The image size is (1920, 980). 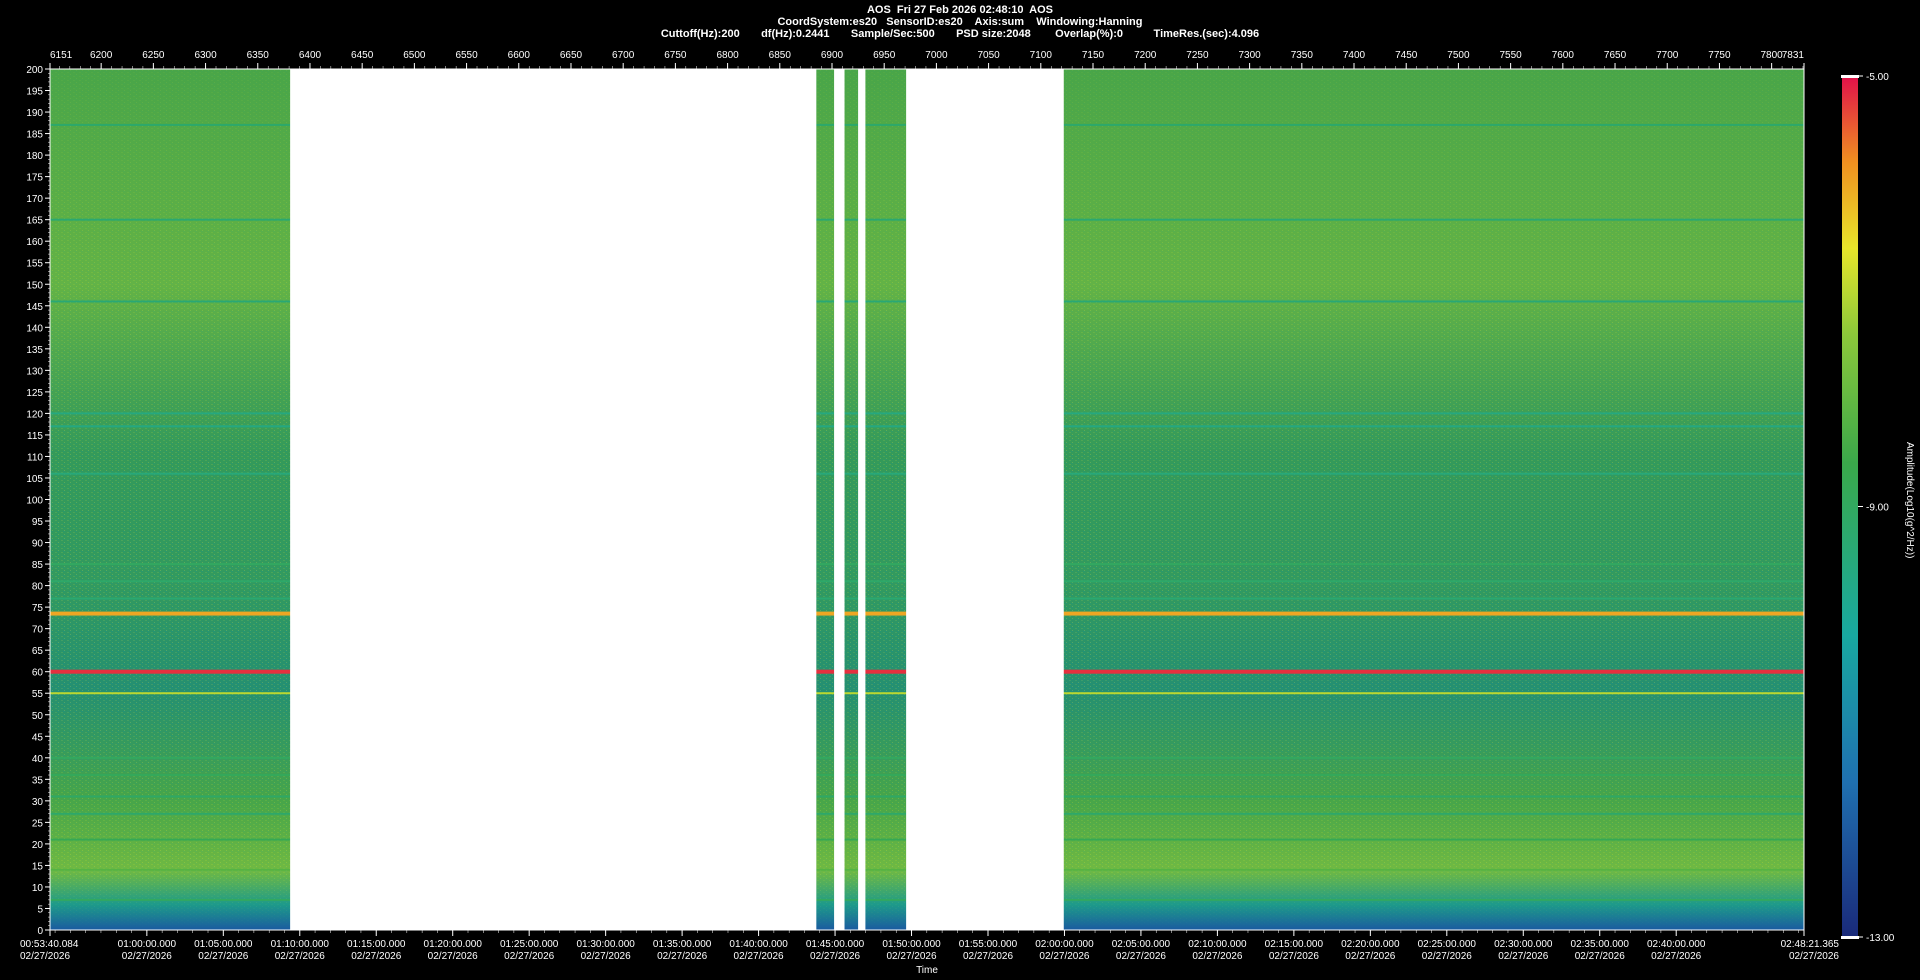 What do you see at coordinates (38, 888) in the screenshot?
I see `y-tick-label: 10` at bounding box center [38, 888].